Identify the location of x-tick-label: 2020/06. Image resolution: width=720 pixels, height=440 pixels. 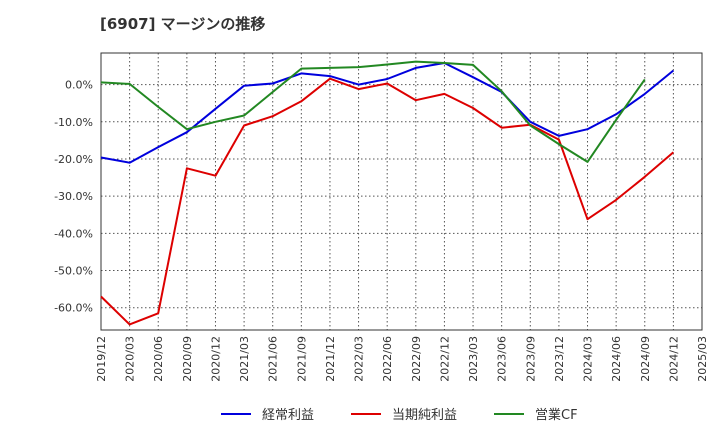
(158, 359).